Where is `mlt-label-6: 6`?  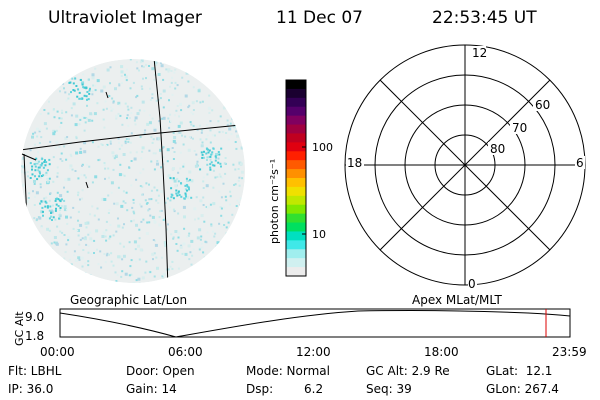
mlt-label-6: 6 is located at coordinates (580, 163).